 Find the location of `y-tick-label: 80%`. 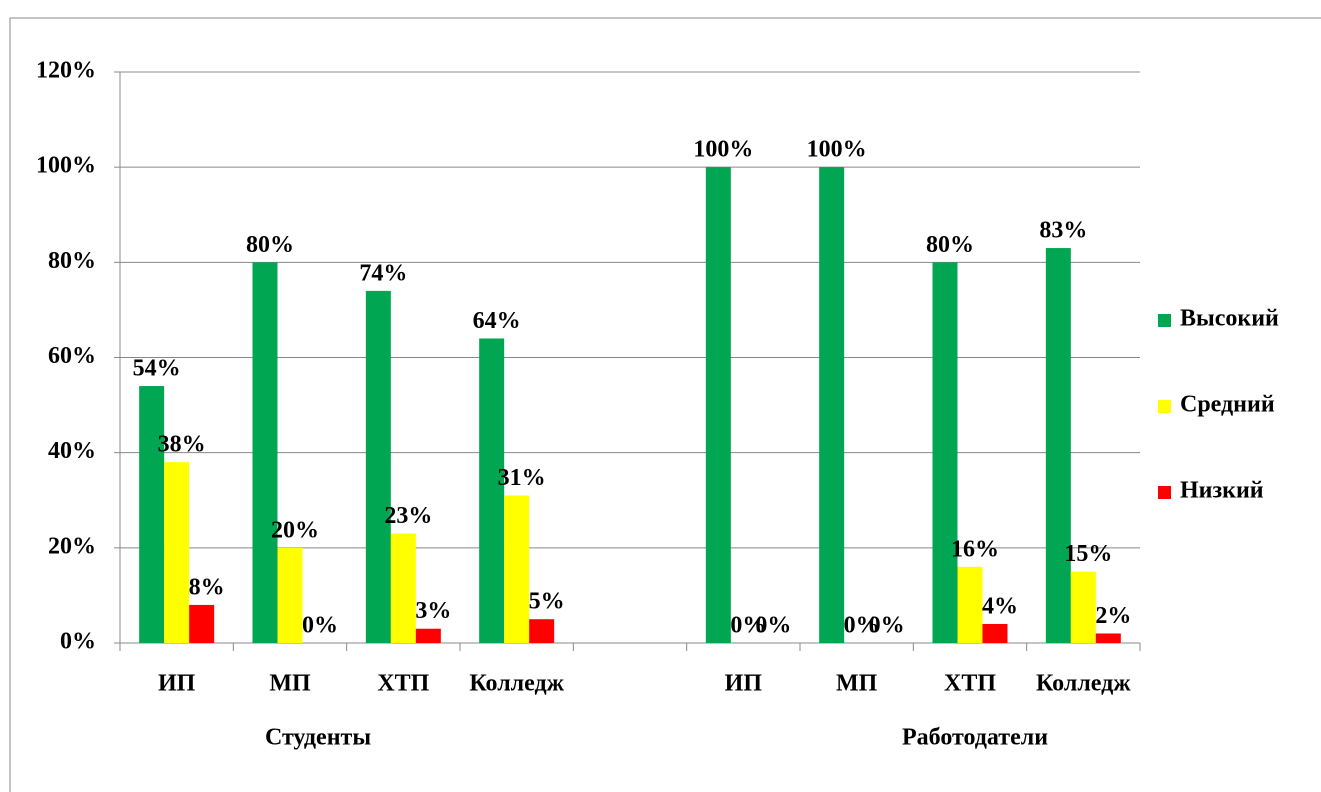

y-tick-label: 80% is located at coordinates (72, 261).